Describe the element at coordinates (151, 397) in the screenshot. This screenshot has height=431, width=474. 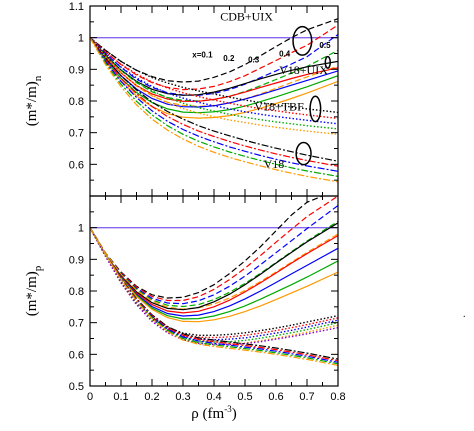
I see `proton-xtick-label: 0.2` at that location.